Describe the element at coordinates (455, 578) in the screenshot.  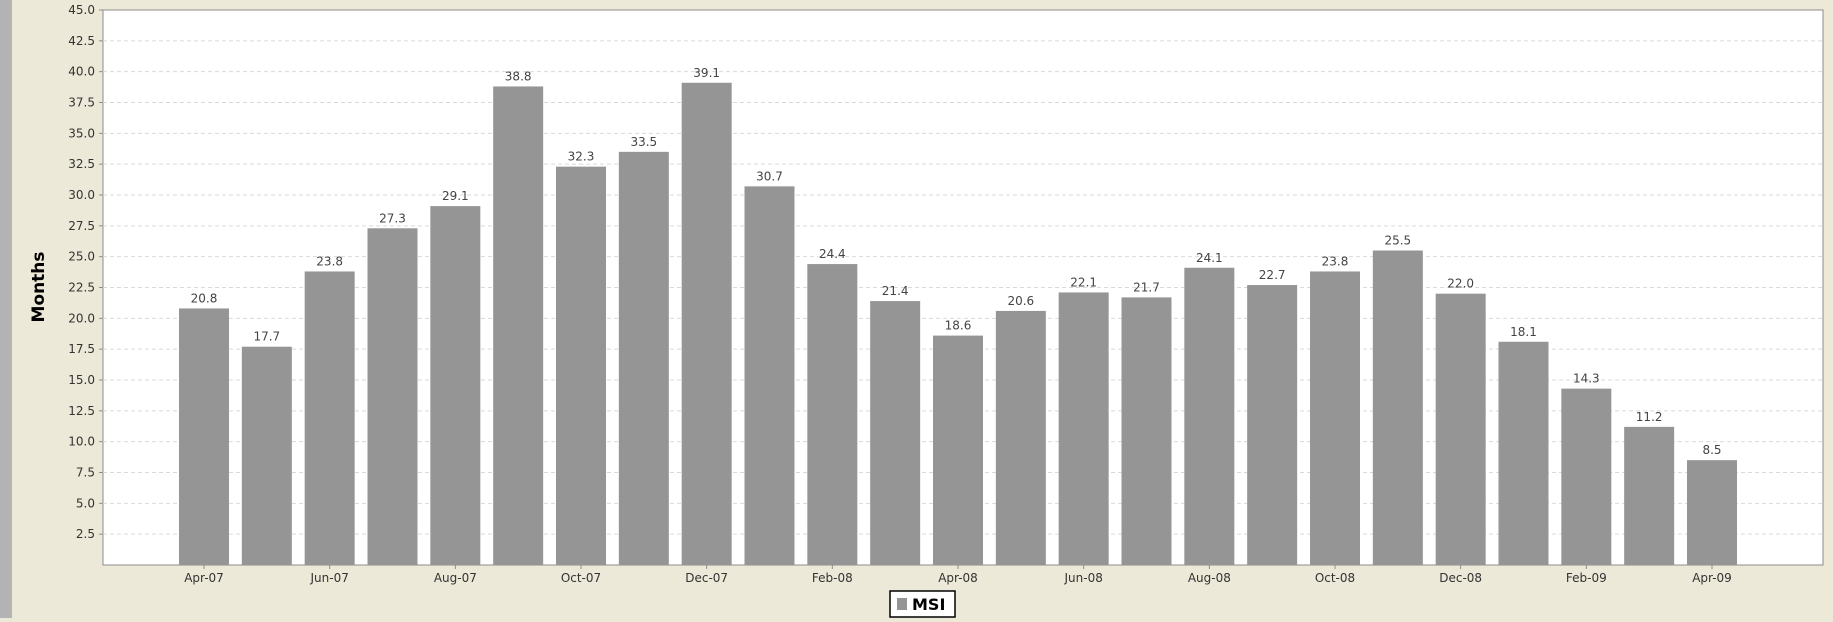
I see `x-tick-label: Aug-07` at that location.